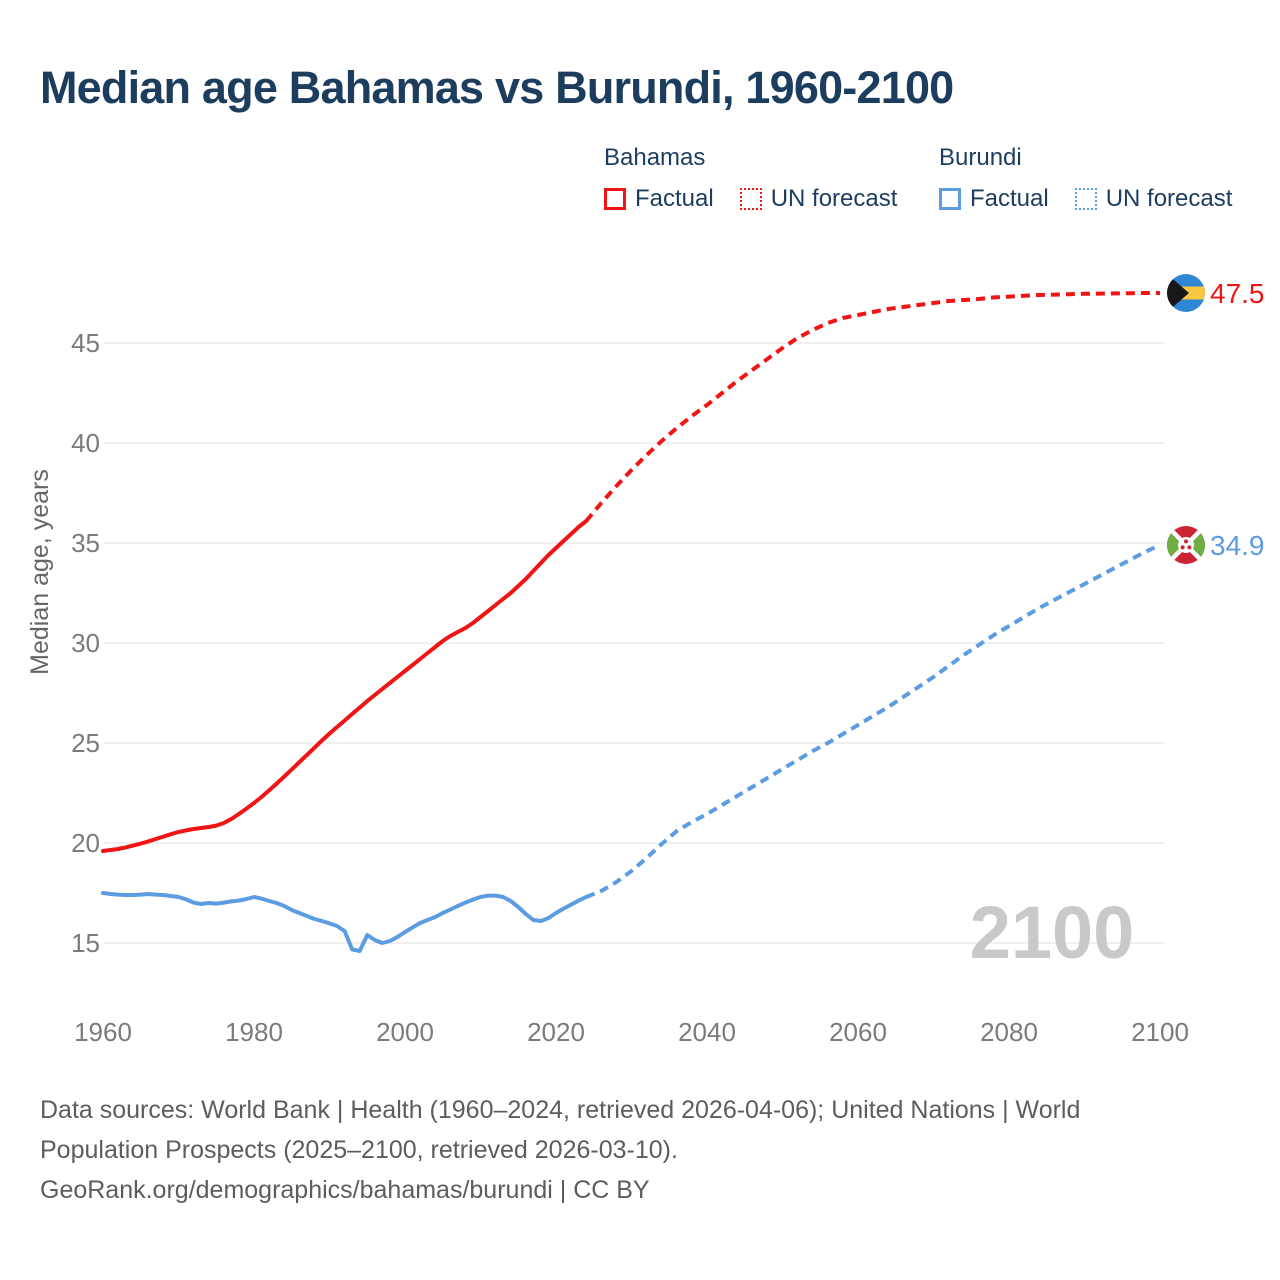 The width and height of the screenshot is (1280, 1280). What do you see at coordinates (707, 1032) in the screenshot?
I see `x-axis-tick-label: 2040` at bounding box center [707, 1032].